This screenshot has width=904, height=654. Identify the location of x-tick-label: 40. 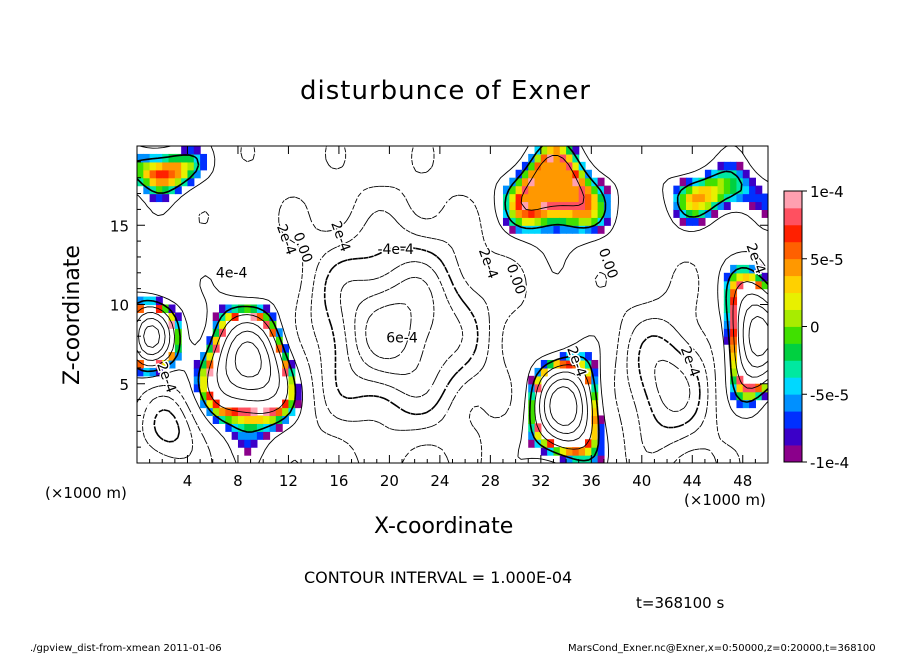
(641, 481).